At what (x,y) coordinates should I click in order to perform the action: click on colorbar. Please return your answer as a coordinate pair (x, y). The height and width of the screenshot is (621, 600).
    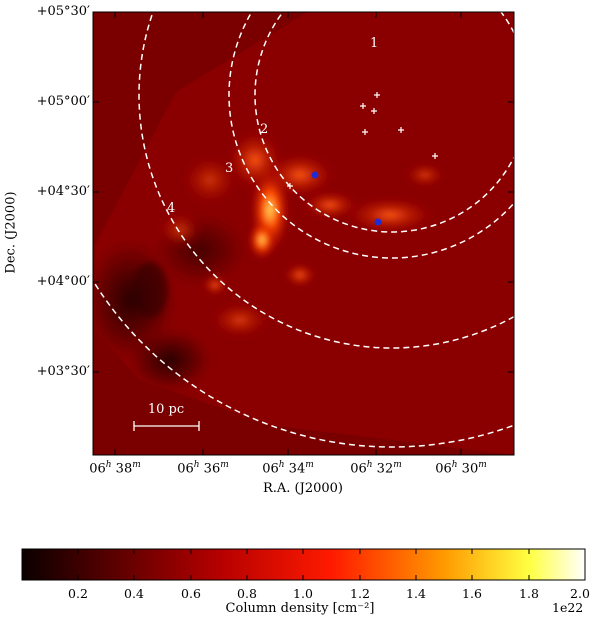
    Looking at the image, I should click on (303, 564).